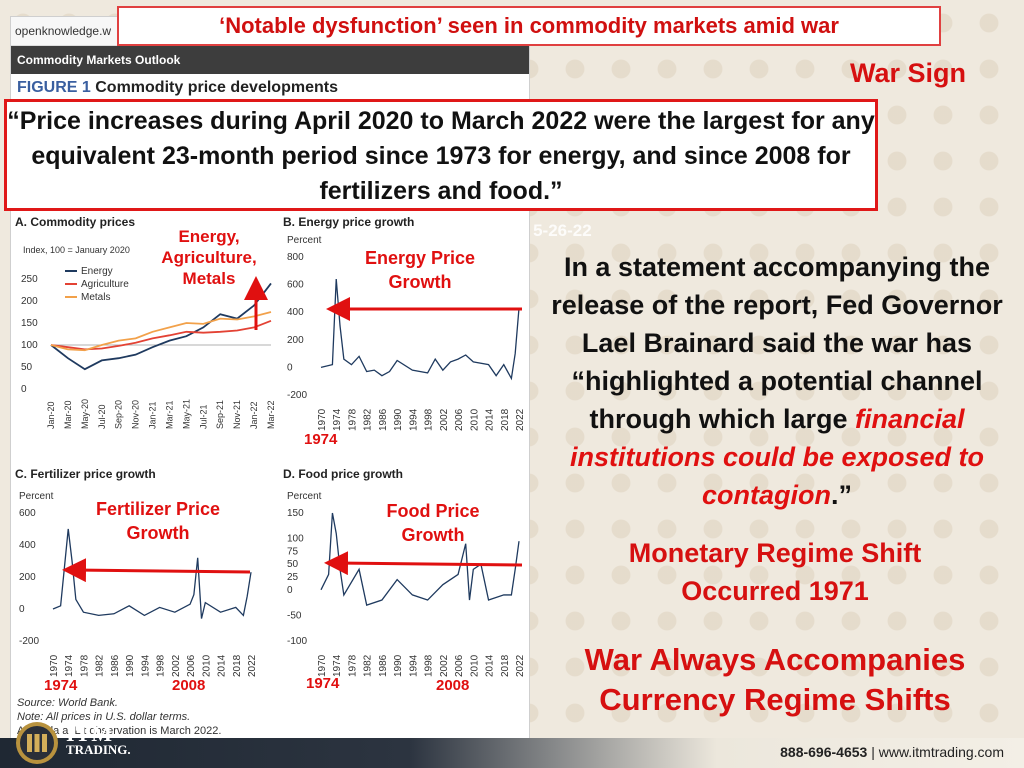 The image size is (1024, 768). What do you see at coordinates (271, 414) in the screenshot?
I see `x-tick-label: Mar-22` at bounding box center [271, 414].